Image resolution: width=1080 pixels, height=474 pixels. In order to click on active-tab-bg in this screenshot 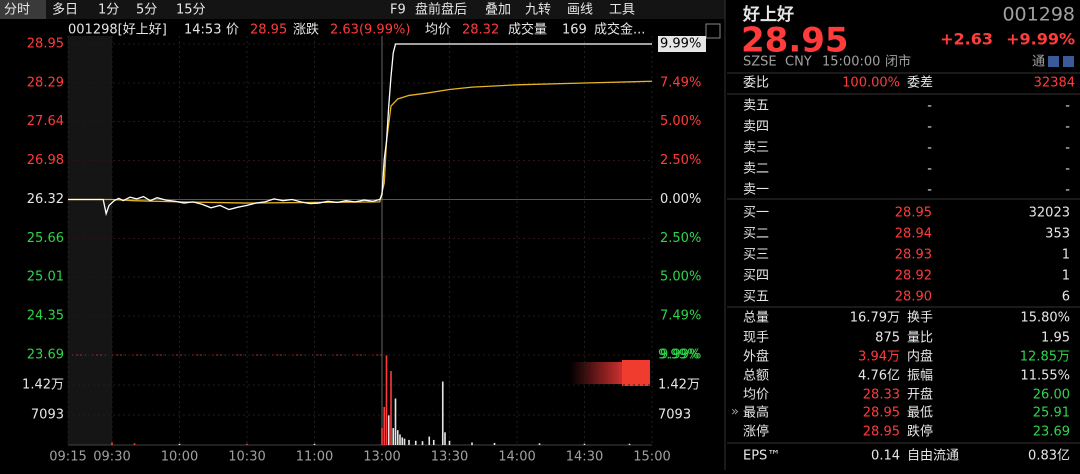, I will do `click(23, 9)`.